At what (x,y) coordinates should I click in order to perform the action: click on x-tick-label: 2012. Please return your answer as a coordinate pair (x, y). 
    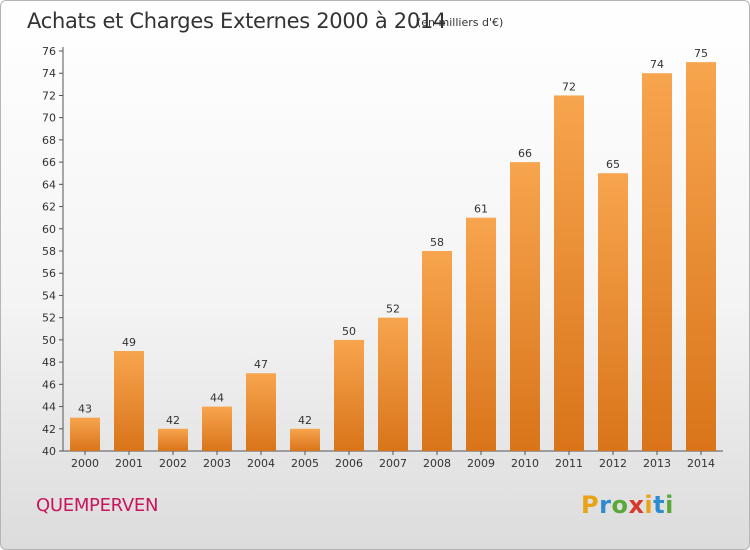
    Looking at the image, I should click on (613, 463).